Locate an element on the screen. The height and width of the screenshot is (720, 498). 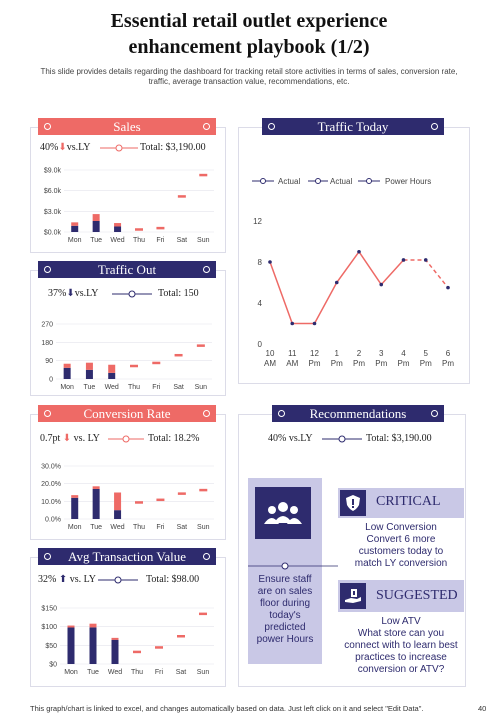
legend-power-hours: Power Hours is located at coordinates (408, 181).